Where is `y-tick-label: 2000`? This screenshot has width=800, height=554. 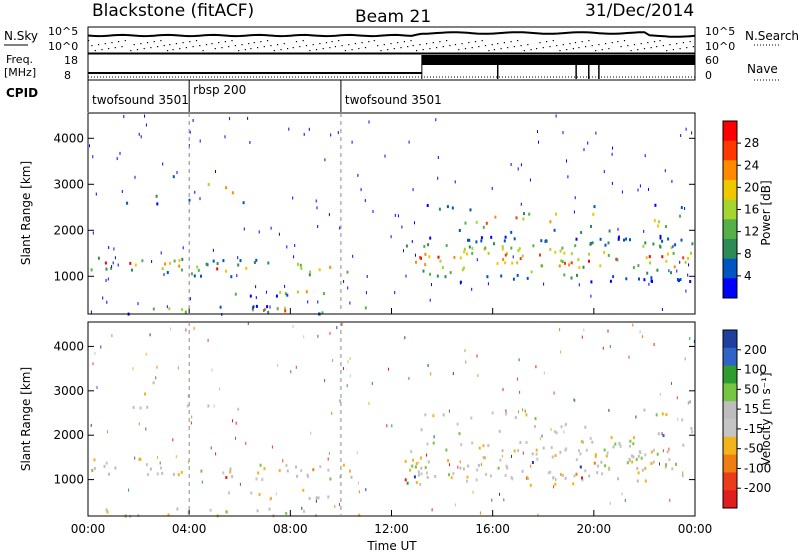
y-tick-label: 2000 is located at coordinates (68, 230).